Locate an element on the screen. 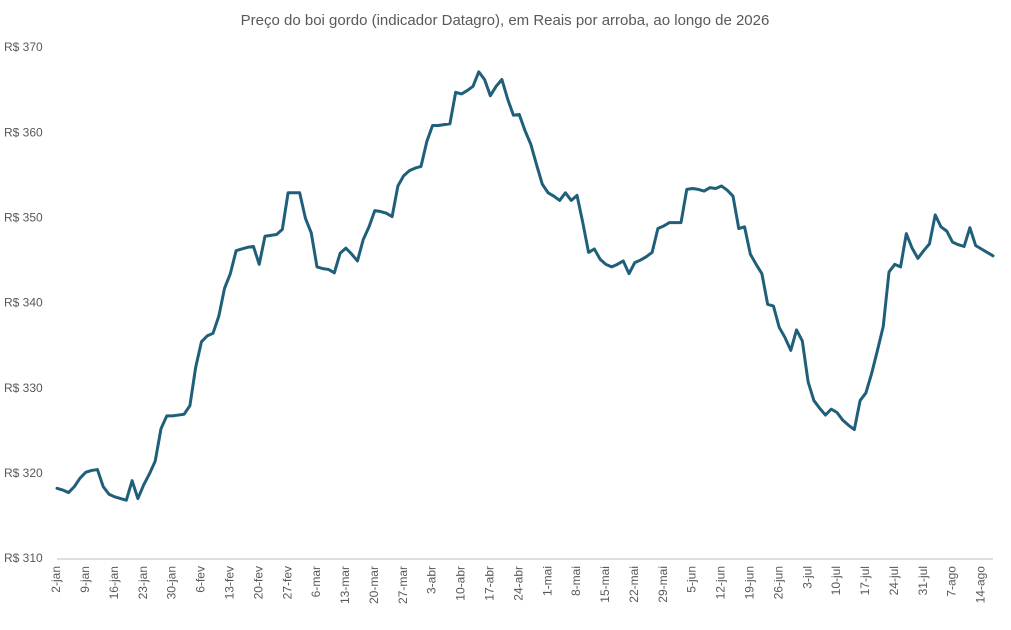  x-tick-label: 10-jul is located at coordinates (836, 580).